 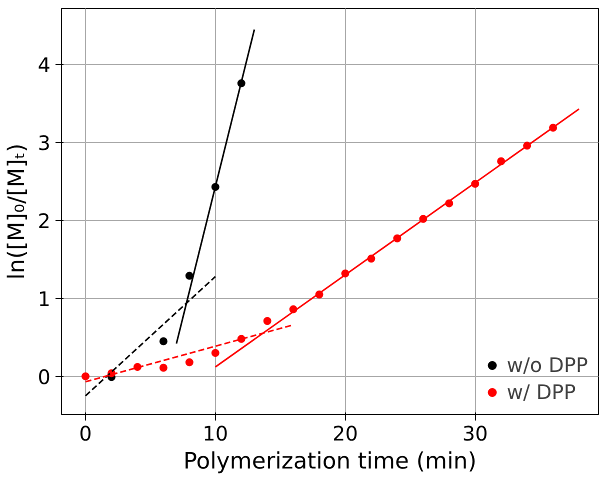 What do you see at coordinates (330, 461) in the screenshot?
I see `x-axis-title: Polymerization time (min)` at bounding box center [330, 461].